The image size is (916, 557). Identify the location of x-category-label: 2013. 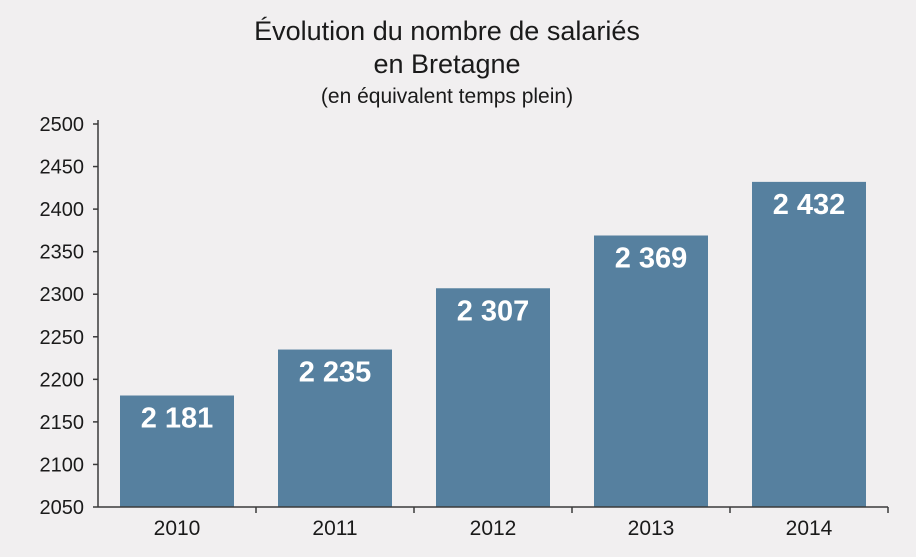
(651, 528).